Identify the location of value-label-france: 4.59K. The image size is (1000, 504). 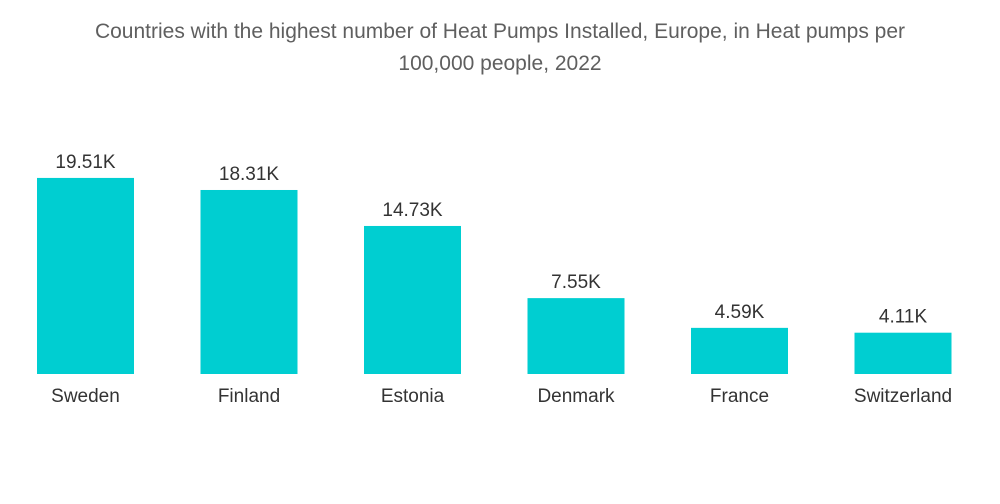
(740, 312).